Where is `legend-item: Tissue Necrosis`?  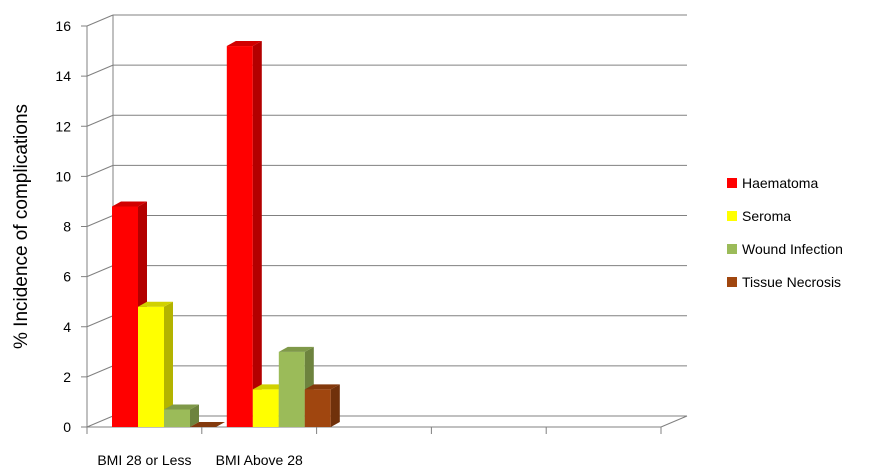 legend-item: Tissue Necrosis is located at coordinates (784, 282).